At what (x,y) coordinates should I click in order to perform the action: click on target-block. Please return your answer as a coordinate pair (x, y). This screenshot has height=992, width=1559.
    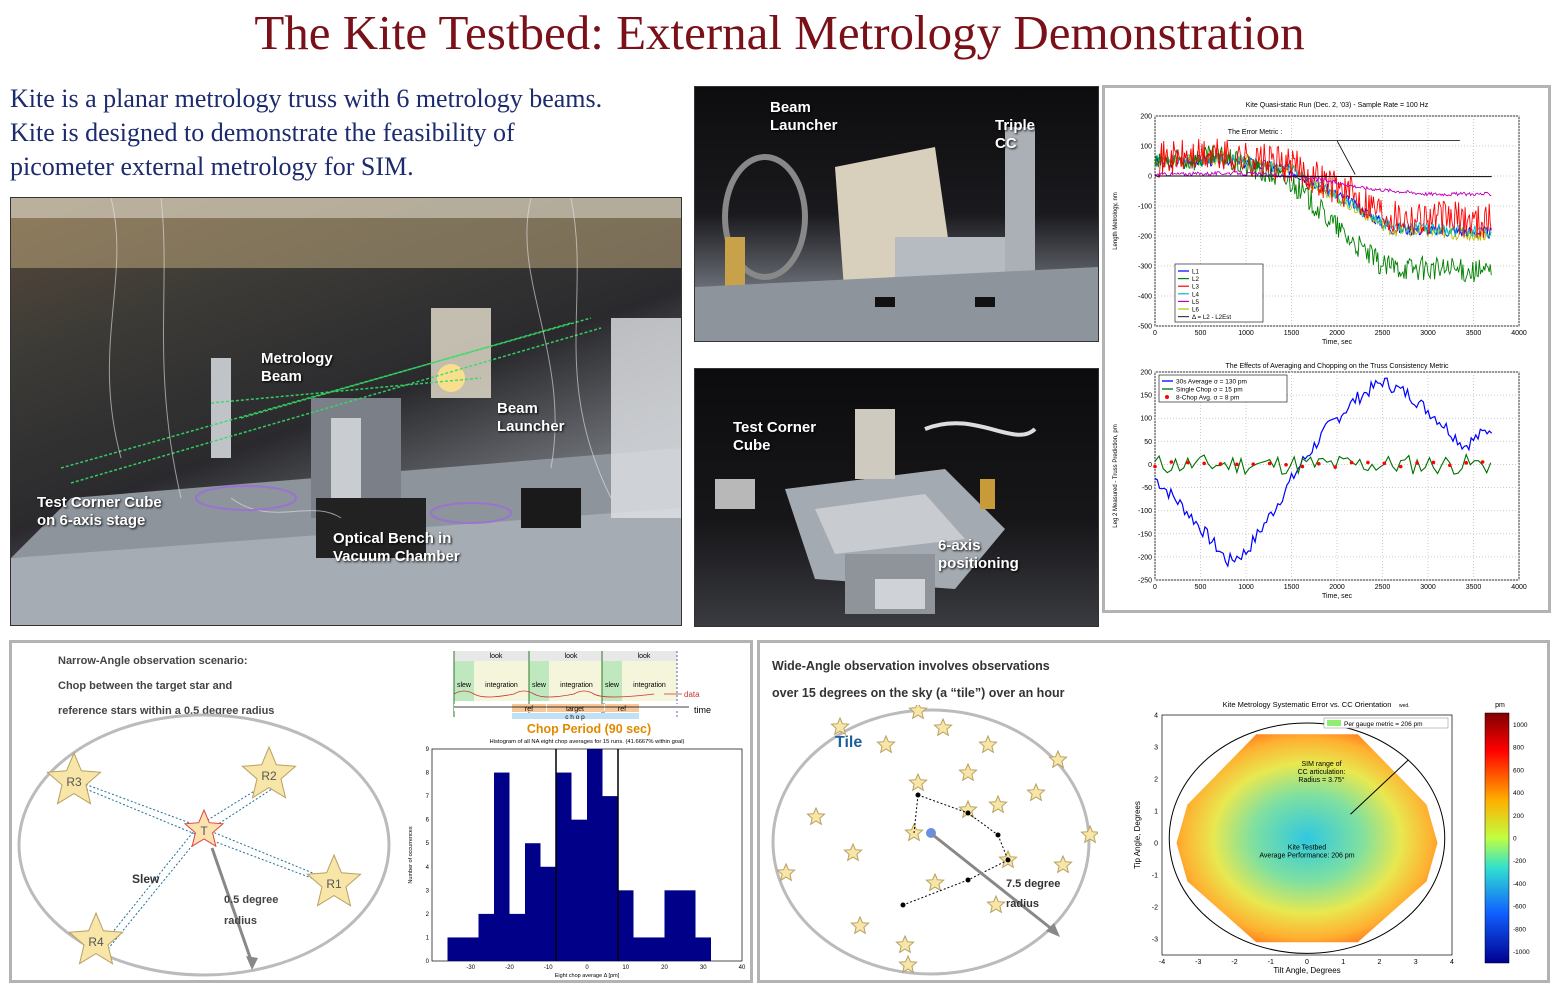
    Looking at the image, I should click on (575, 708).